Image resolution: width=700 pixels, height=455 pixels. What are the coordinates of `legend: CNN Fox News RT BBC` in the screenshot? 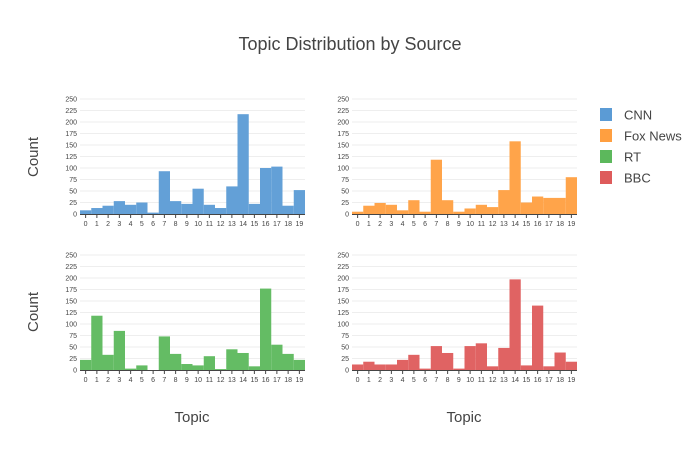 It's located at (641, 147).